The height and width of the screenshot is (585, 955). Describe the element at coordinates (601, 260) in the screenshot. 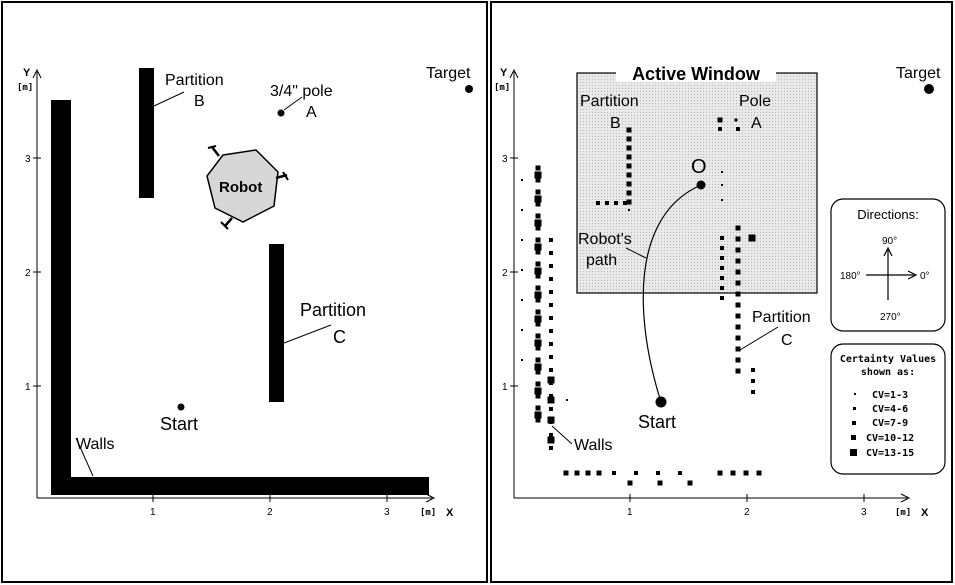

I see `robots-path-label-line2: path` at that location.